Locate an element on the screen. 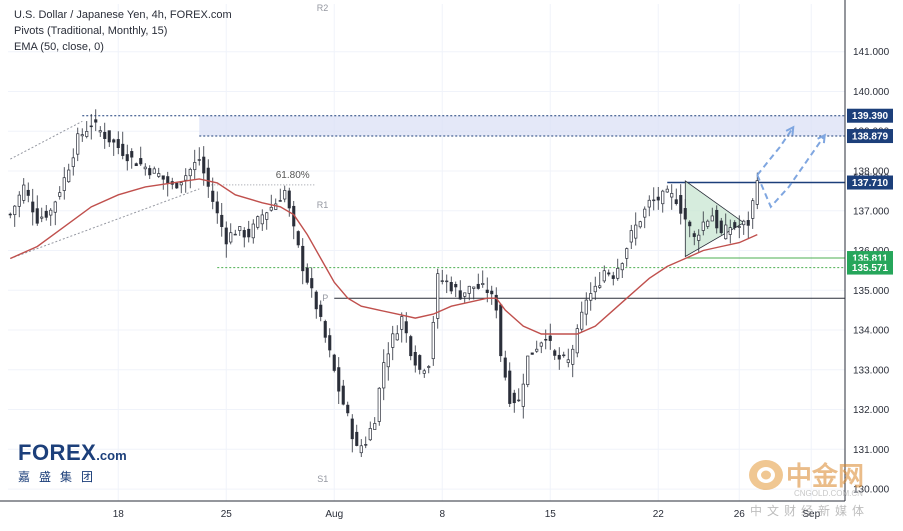 This screenshot has height=531, width=903. x-tick-label: 15 is located at coordinates (551, 514).